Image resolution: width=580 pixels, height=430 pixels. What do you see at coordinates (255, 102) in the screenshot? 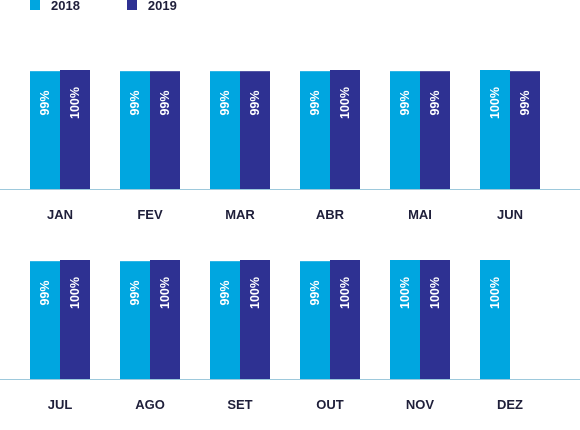
I see `data-label-2019-mar: 99%` at bounding box center [255, 102].